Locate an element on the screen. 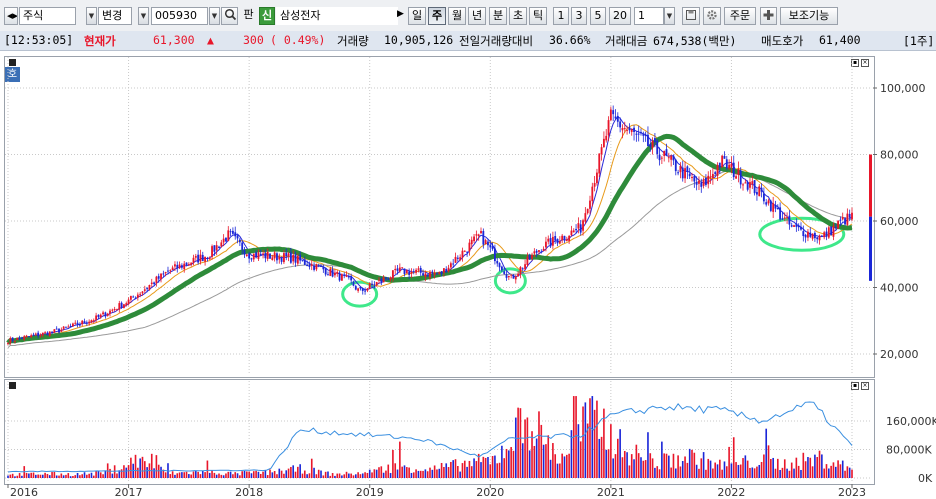 The image size is (936, 499). interval-input: 1 is located at coordinates (649, 16).